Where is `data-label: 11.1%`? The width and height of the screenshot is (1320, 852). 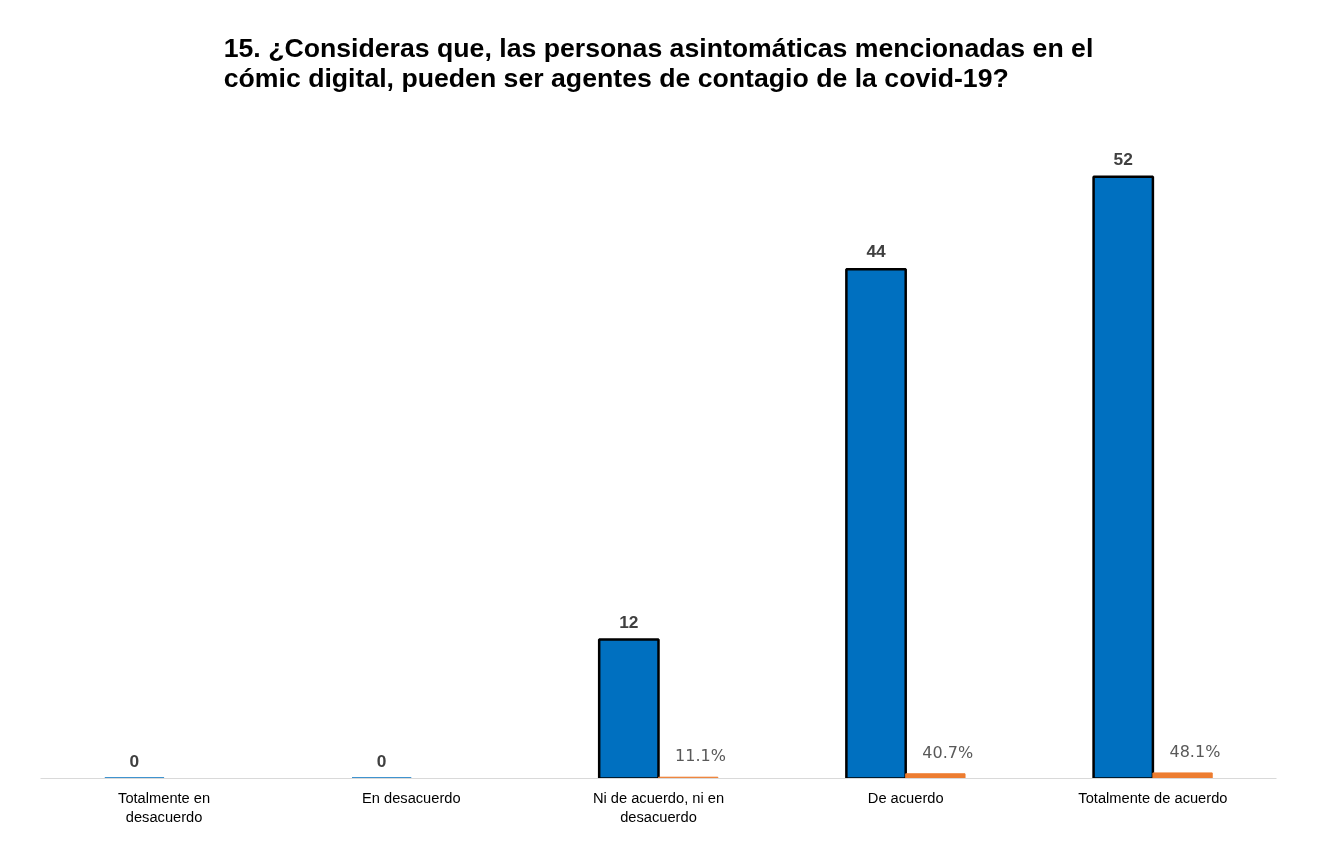 data-label: 11.1% is located at coordinates (700, 756).